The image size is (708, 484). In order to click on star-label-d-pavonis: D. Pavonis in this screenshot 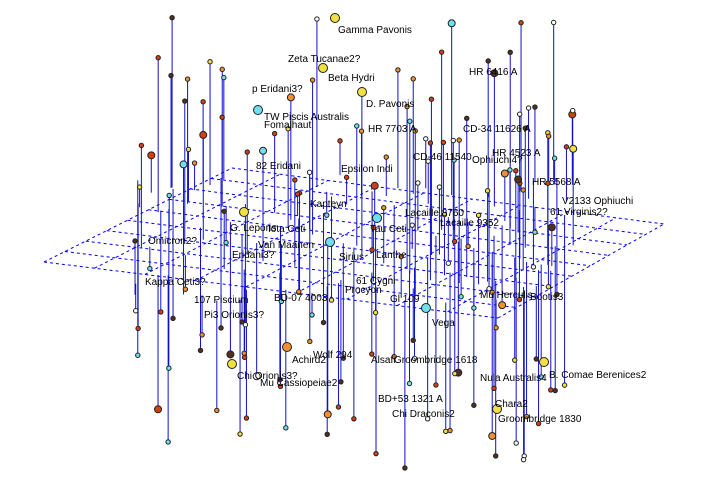, I will do `click(390, 104)`.